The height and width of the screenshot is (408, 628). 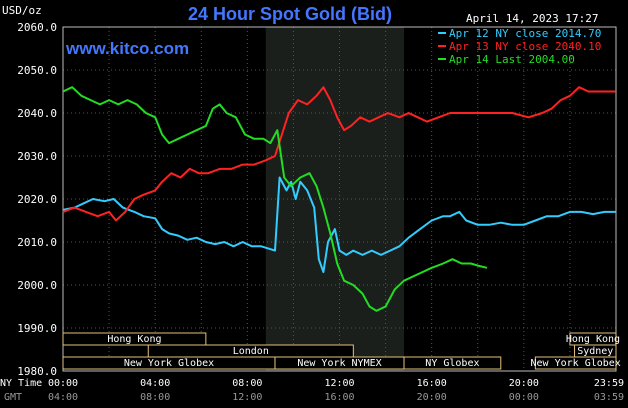 I want to click on x-tick-label-gmt: 04:00, so click(x=63, y=397).